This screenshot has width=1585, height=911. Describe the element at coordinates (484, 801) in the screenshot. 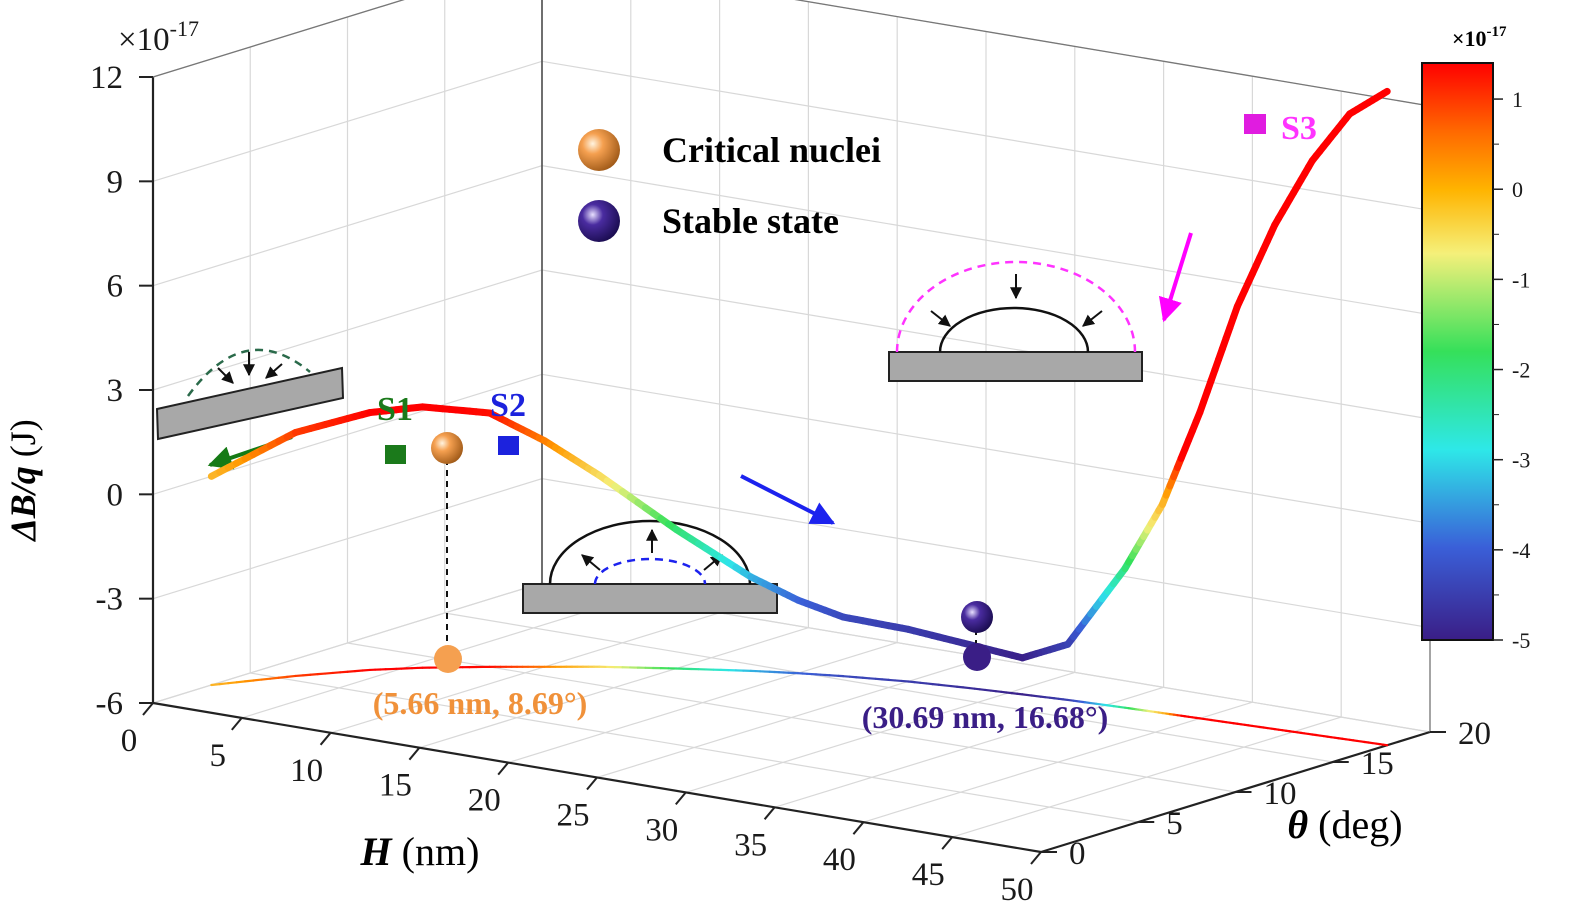

I see `x-tick-label: 20` at that location.